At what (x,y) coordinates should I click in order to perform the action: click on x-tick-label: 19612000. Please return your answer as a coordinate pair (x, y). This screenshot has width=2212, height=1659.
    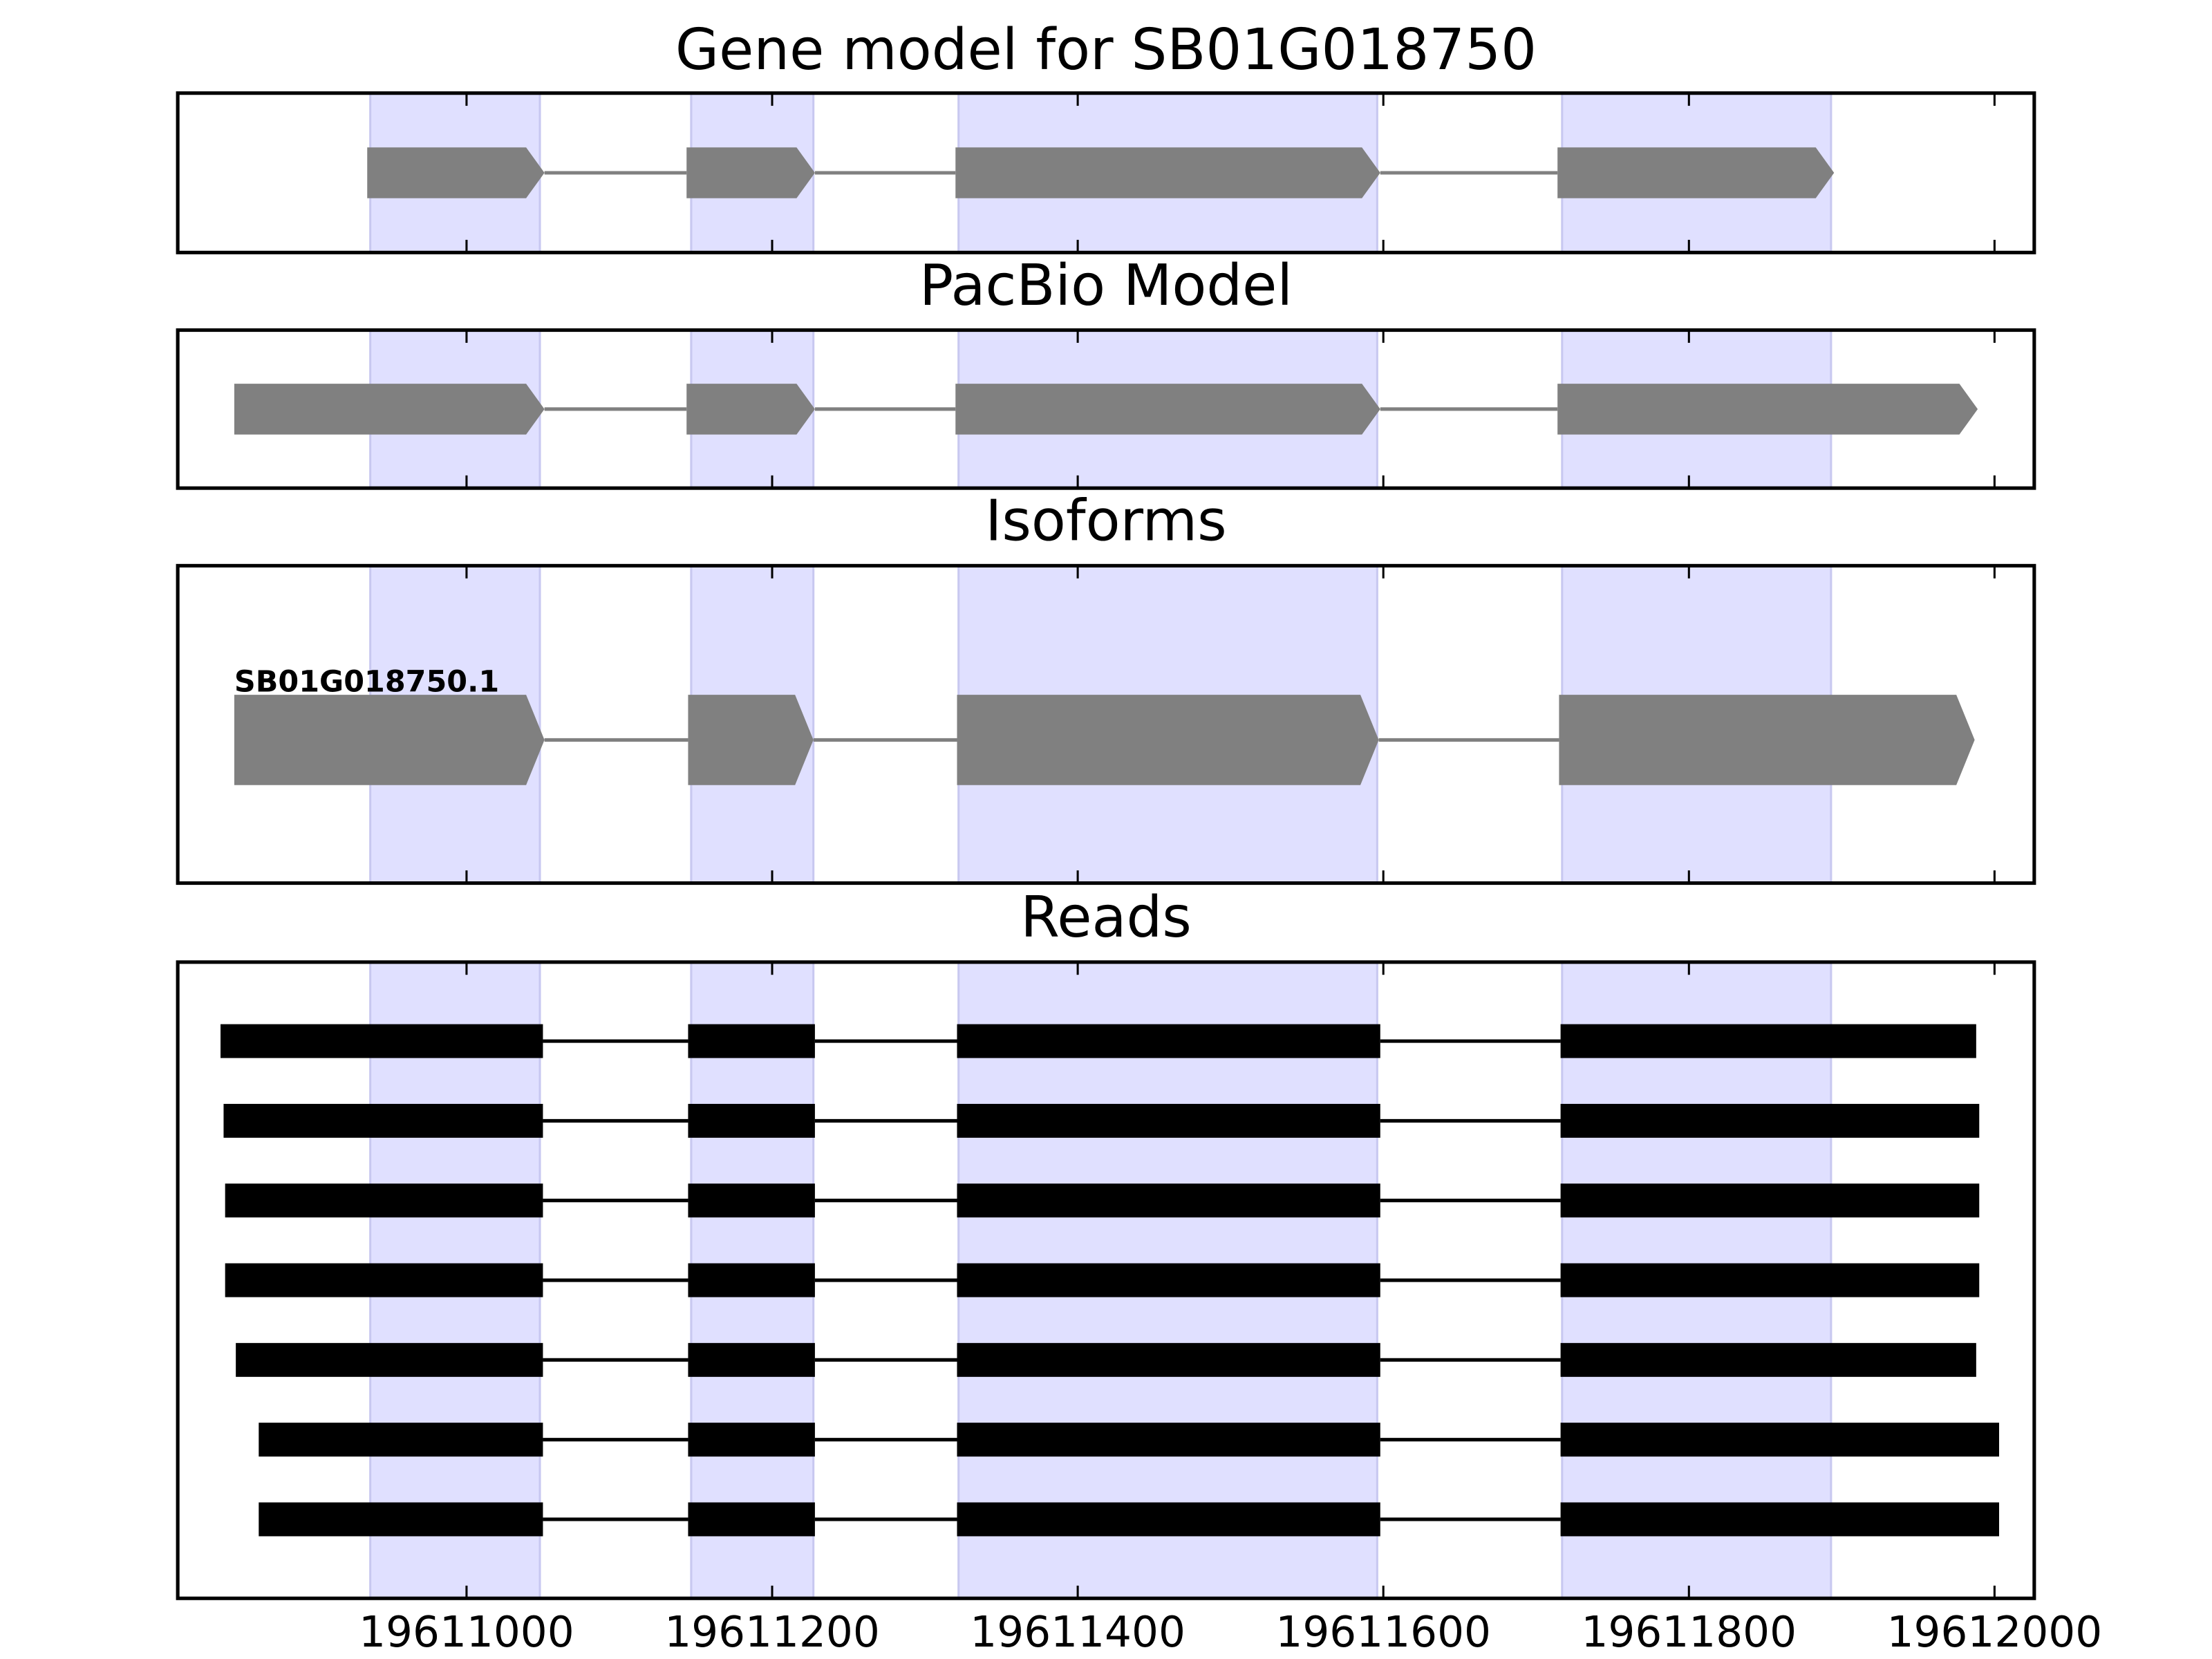
    Looking at the image, I should click on (1995, 1633).